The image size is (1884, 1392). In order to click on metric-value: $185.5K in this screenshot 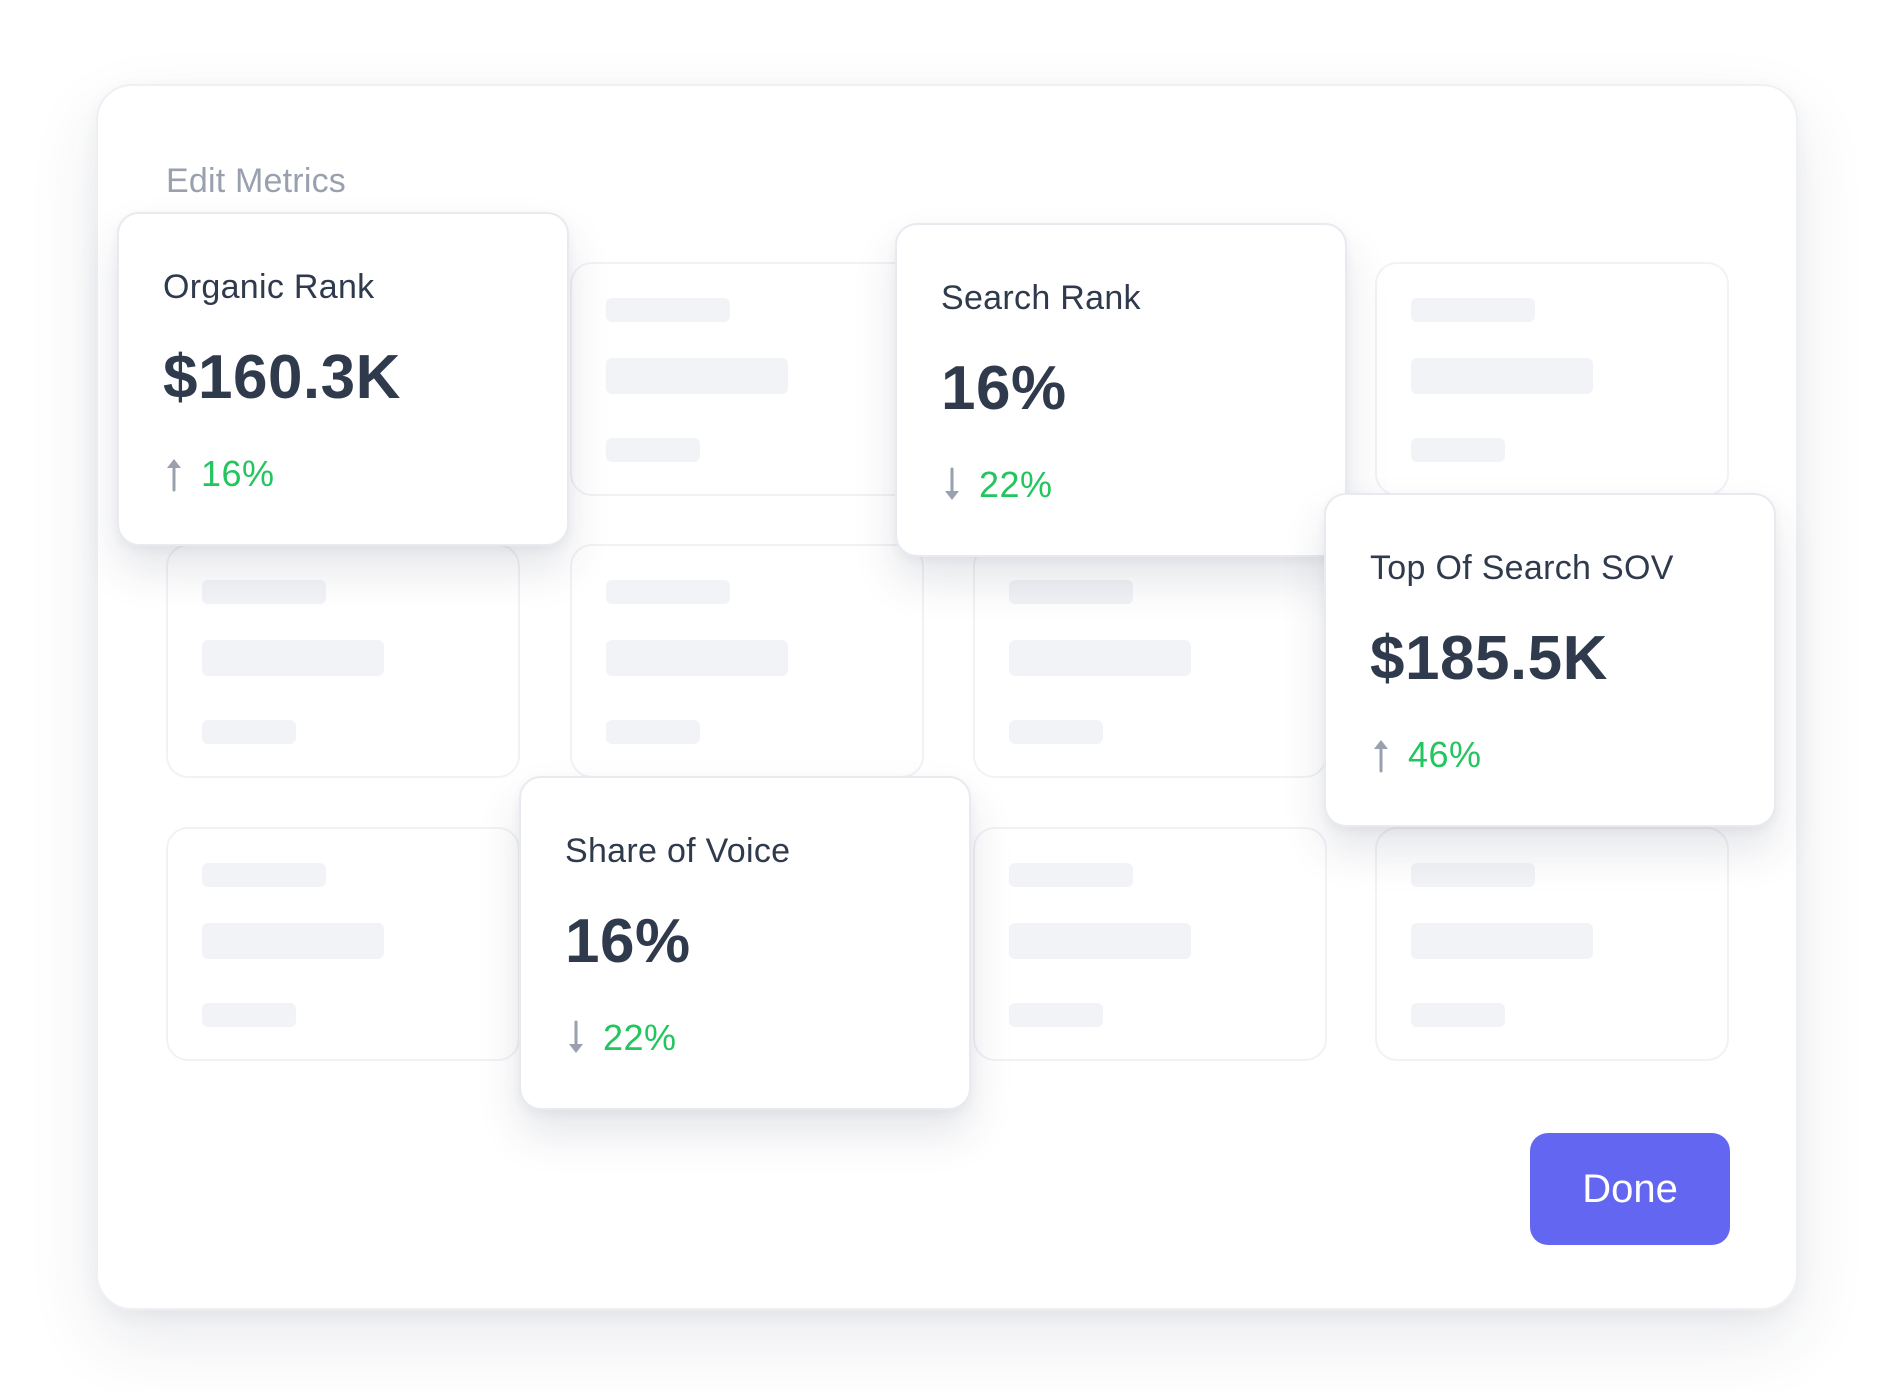, I will do `click(1489, 658)`.